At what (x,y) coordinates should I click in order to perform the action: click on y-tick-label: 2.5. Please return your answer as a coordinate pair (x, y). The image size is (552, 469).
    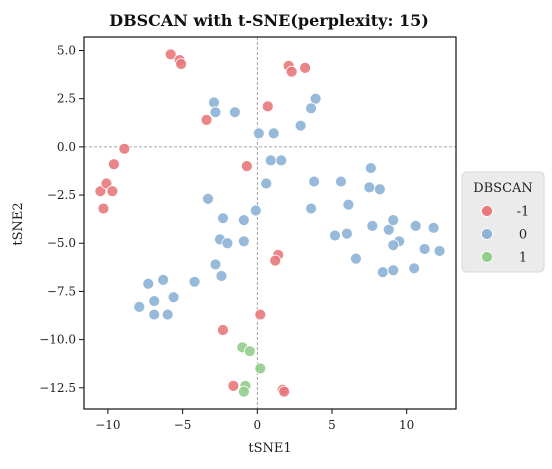
    Looking at the image, I should click on (66, 99).